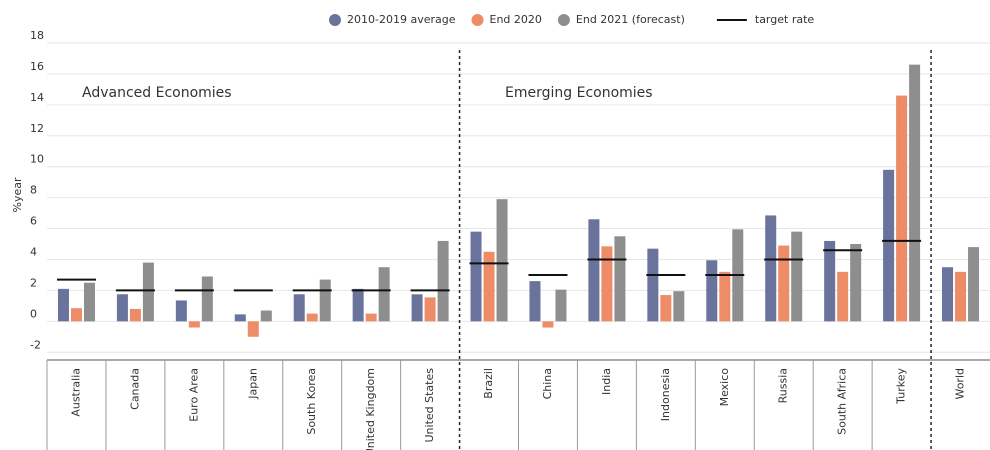  Describe the element at coordinates (783, 385) in the screenshot. I see `x-tick-label: Russia` at that location.